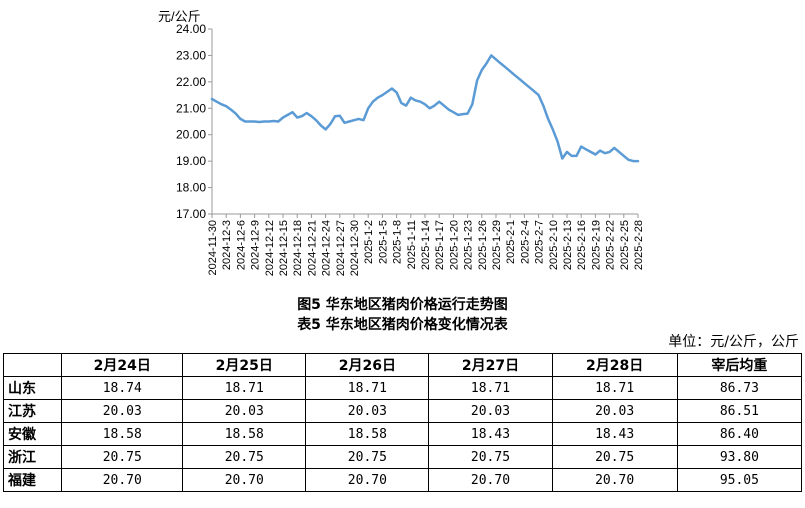  Describe the element at coordinates (194, 121) in the screenshot. I see `y-axis: 17.00 18.00 19.00 20.00 21.00 22.00 23.00 24.00` at that location.